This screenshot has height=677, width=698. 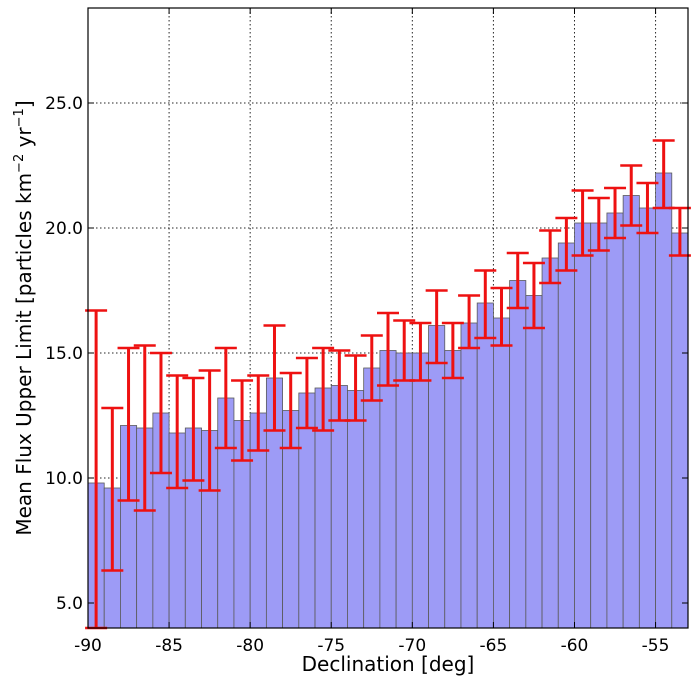 I want to click on y-axis-label-prefix: Mean Flux Upper Limit [particles km, so click(x=24, y=354).